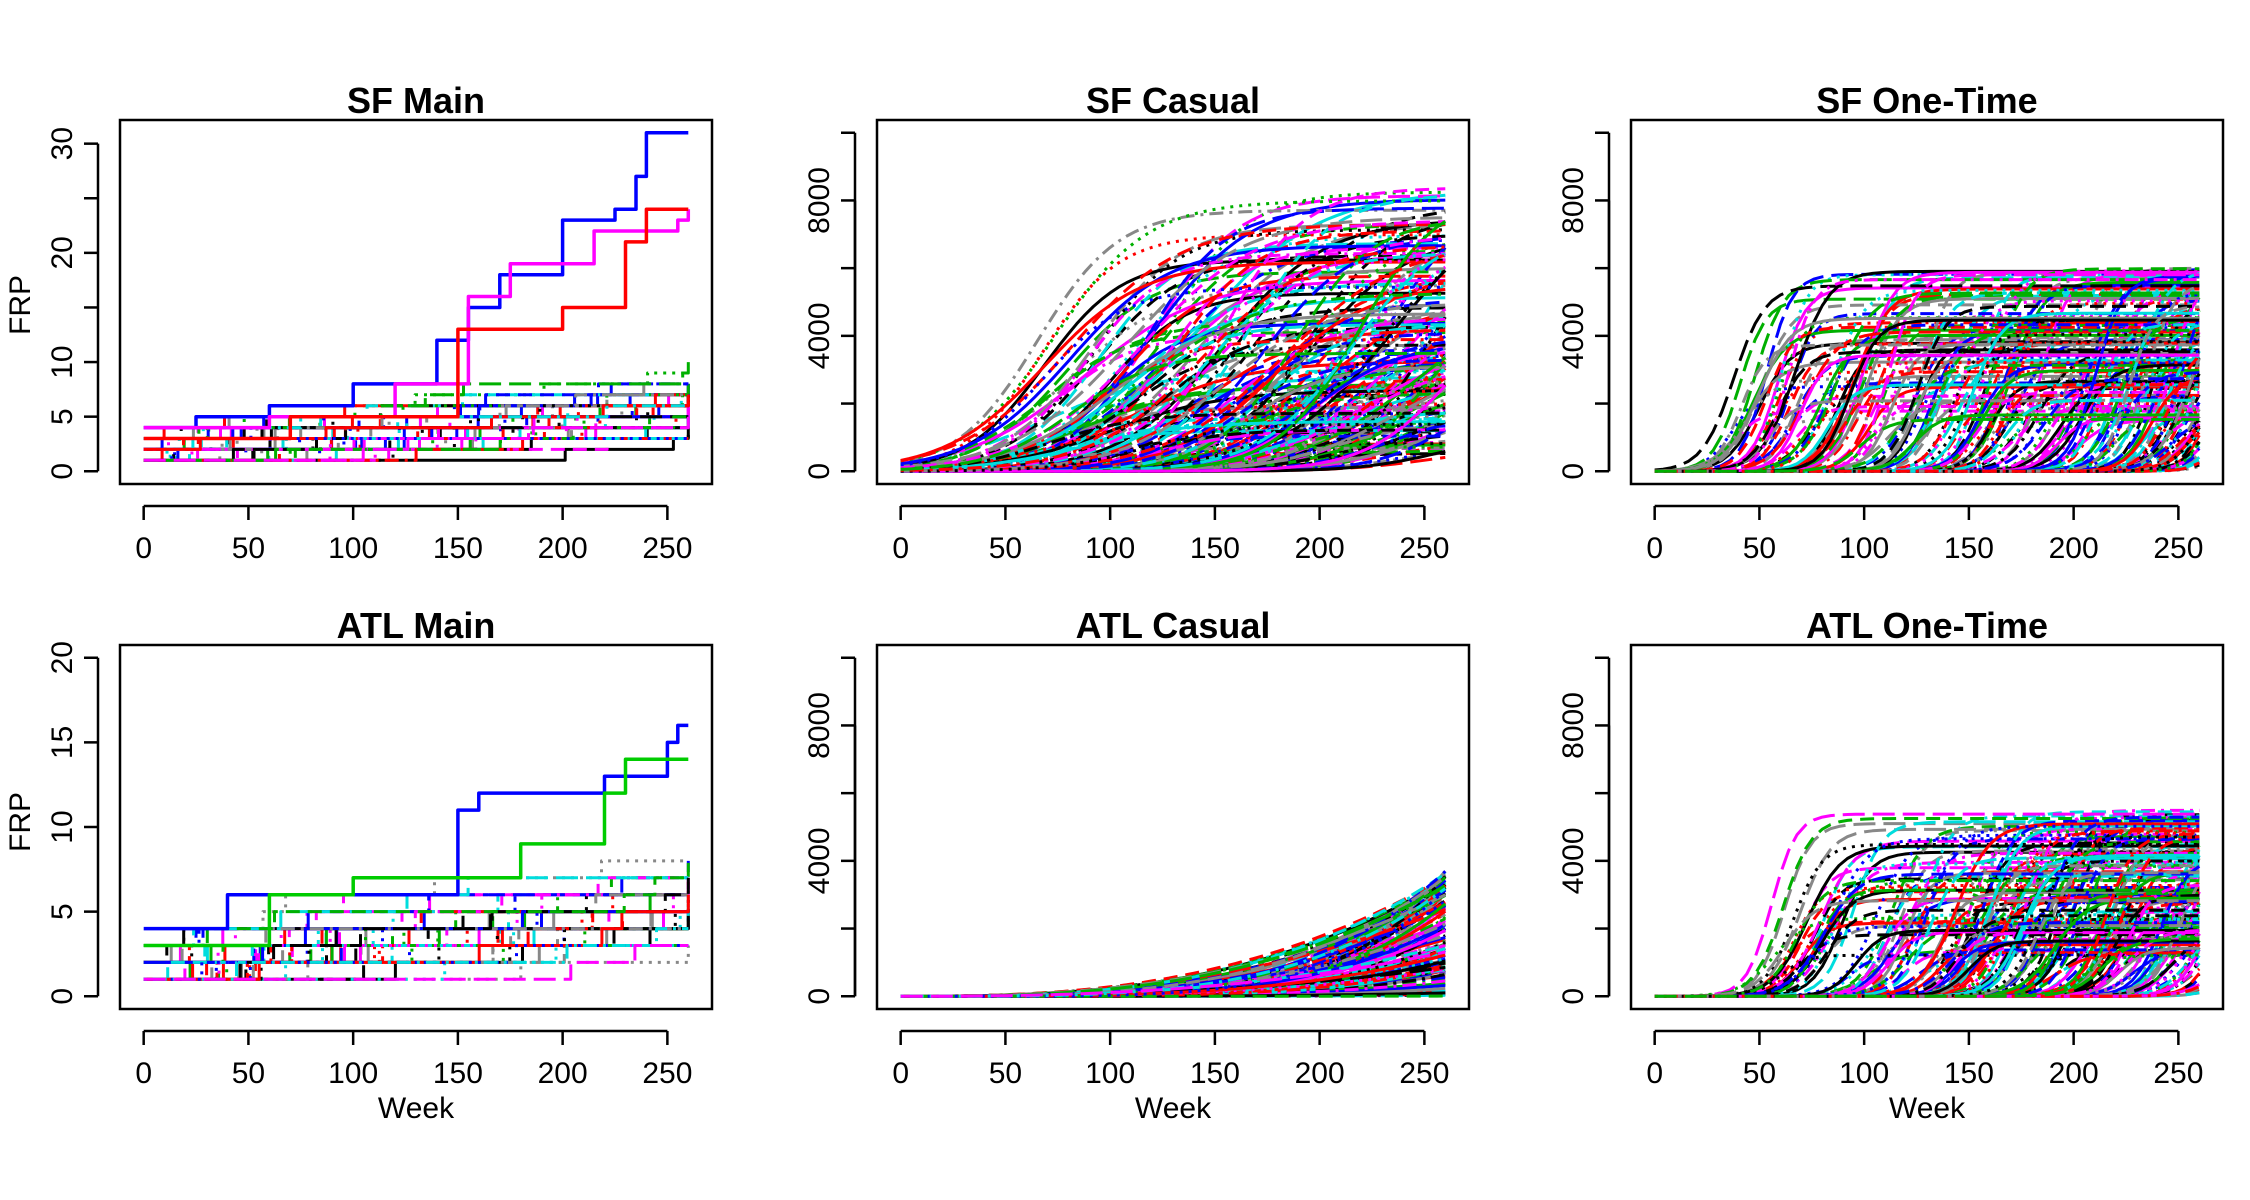 The width and height of the screenshot is (2250, 1200). What do you see at coordinates (1927, 625) in the screenshot?
I see `panel-title: ATL One-Time` at bounding box center [1927, 625].